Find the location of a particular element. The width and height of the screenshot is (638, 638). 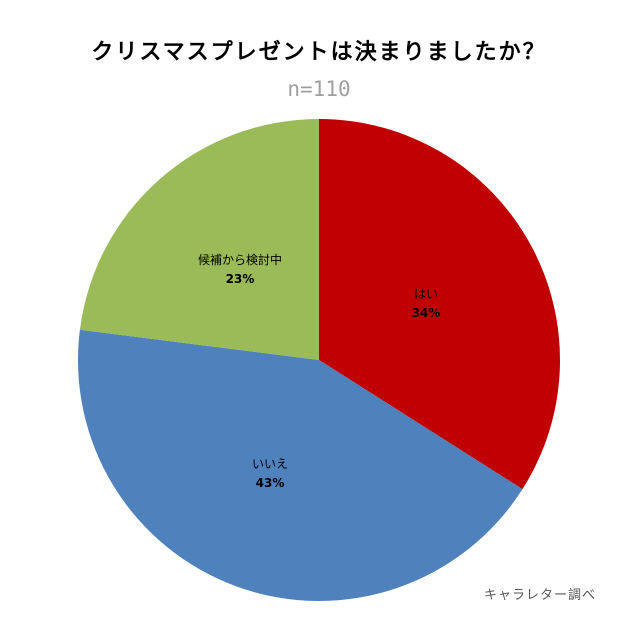

slice-label-considering: 候補から検討中 23% is located at coordinates (240, 270).